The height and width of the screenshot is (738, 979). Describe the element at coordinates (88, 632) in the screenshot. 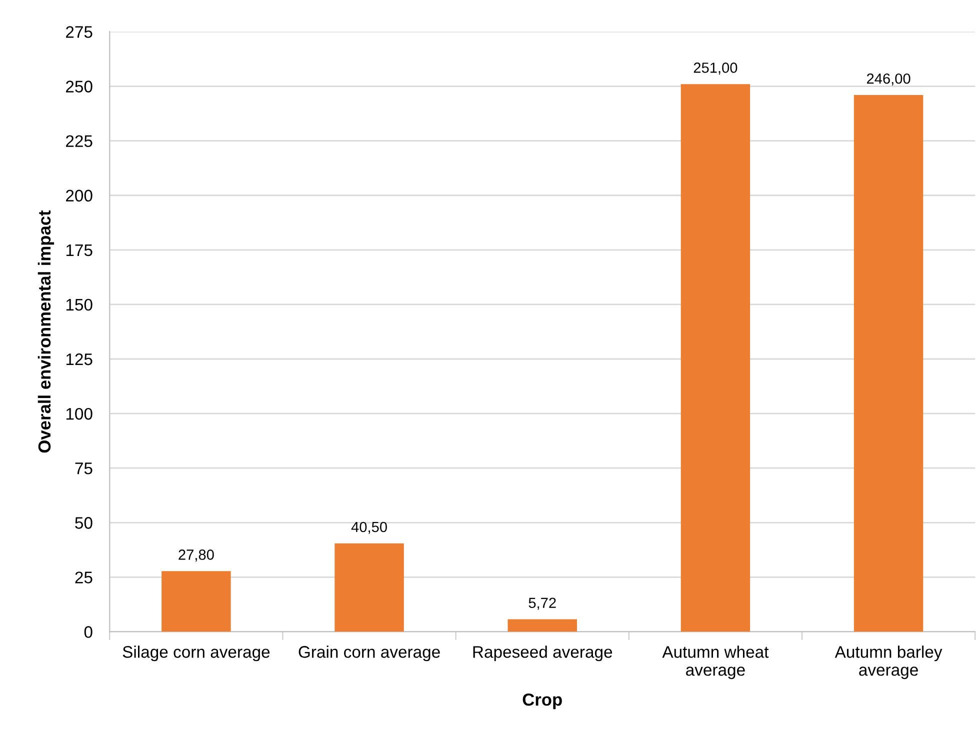

I see `y-tick-label: 0` at that location.